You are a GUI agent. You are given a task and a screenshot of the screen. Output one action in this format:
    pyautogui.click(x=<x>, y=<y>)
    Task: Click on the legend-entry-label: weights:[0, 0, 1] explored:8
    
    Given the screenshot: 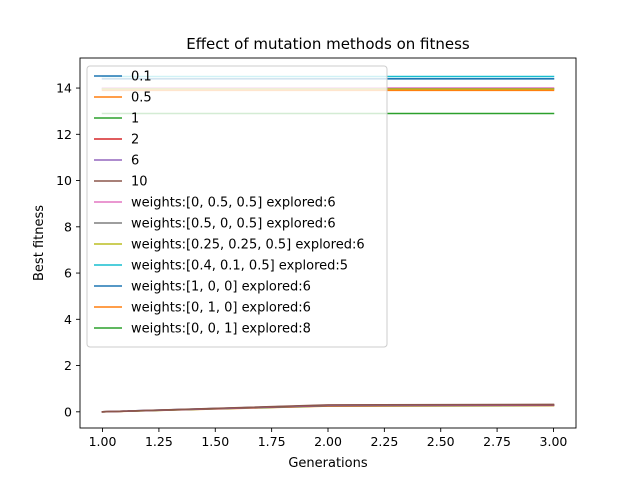 What is the action you would take?
    pyautogui.click(x=221, y=329)
    